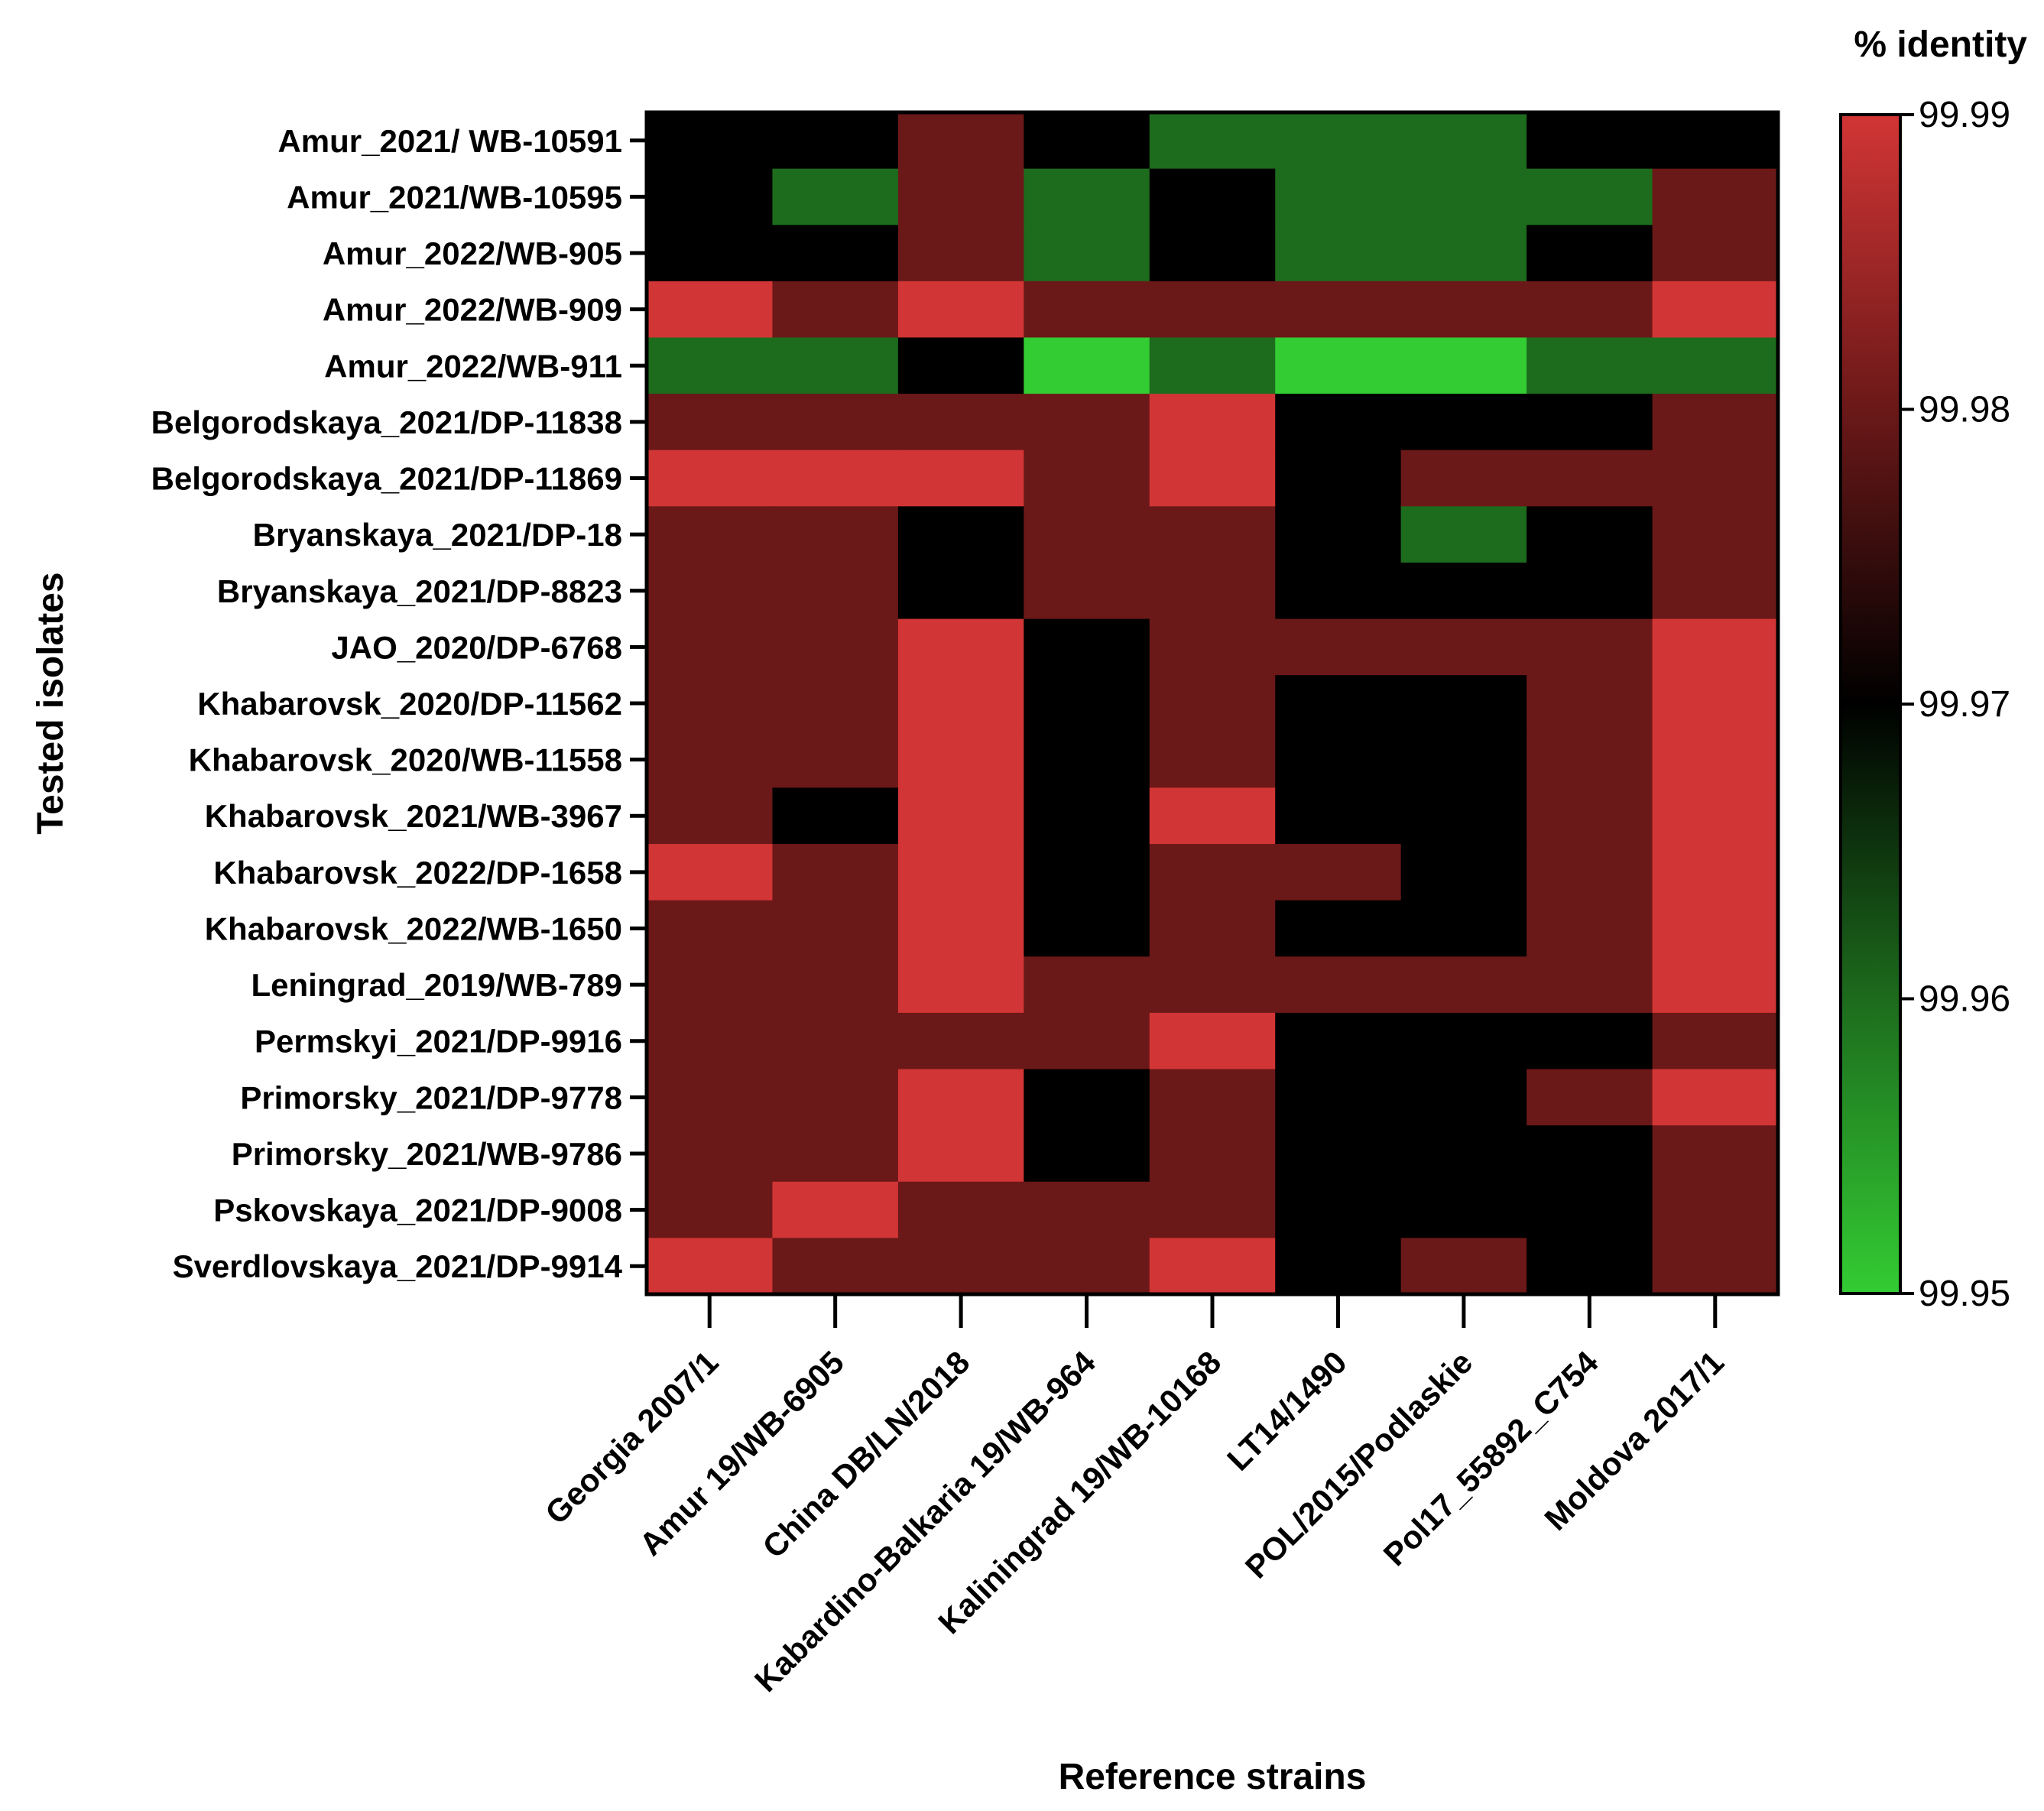 Image resolution: width=2044 pixels, height=1811 pixels. Describe the element at coordinates (1964, 410) in the screenshot. I see `colorbar-tick-label: 99.98` at that location.